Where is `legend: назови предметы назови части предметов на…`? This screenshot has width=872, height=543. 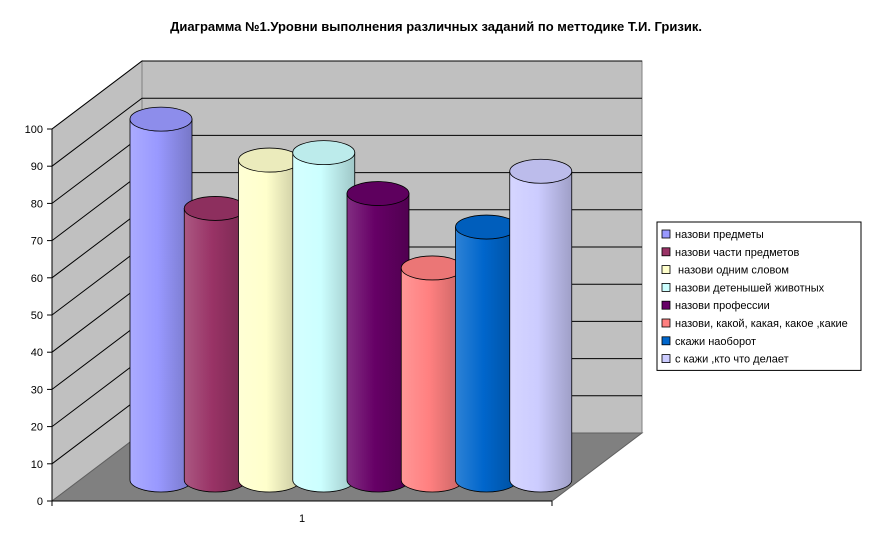 legend: назови предметы назови части предметов на… is located at coordinates (759, 296).